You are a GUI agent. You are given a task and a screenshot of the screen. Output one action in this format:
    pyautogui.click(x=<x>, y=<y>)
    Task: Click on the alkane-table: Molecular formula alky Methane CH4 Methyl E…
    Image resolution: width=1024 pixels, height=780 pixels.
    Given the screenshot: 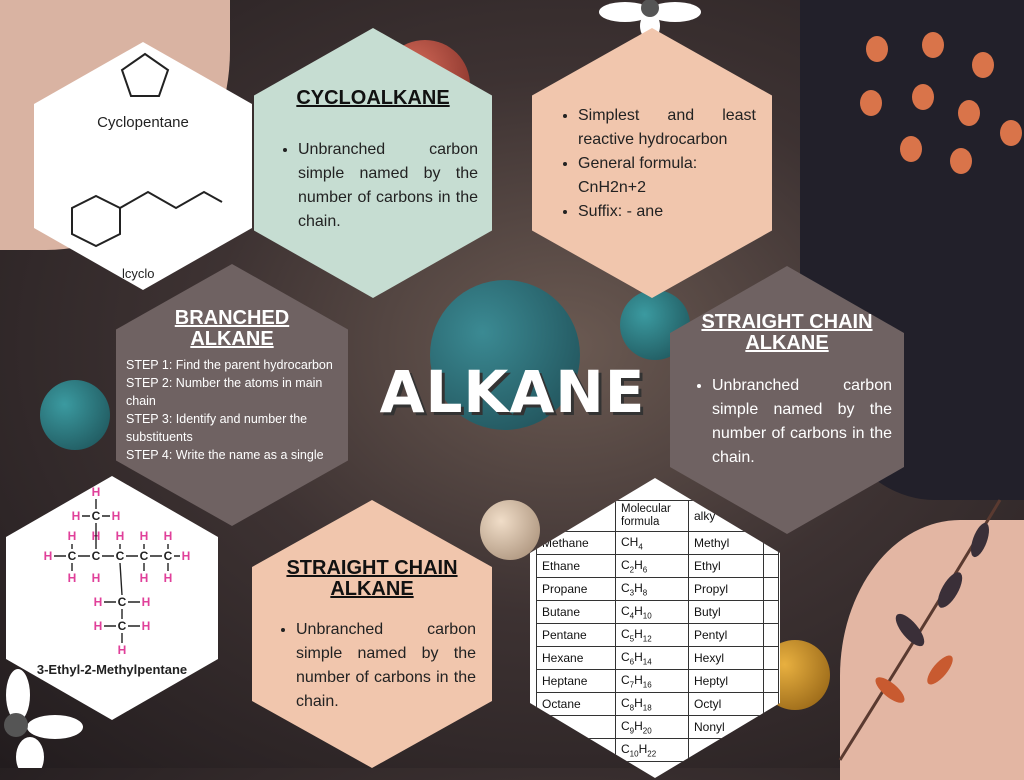 What is the action you would take?
    pyautogui.click(x=657, y=631)
    